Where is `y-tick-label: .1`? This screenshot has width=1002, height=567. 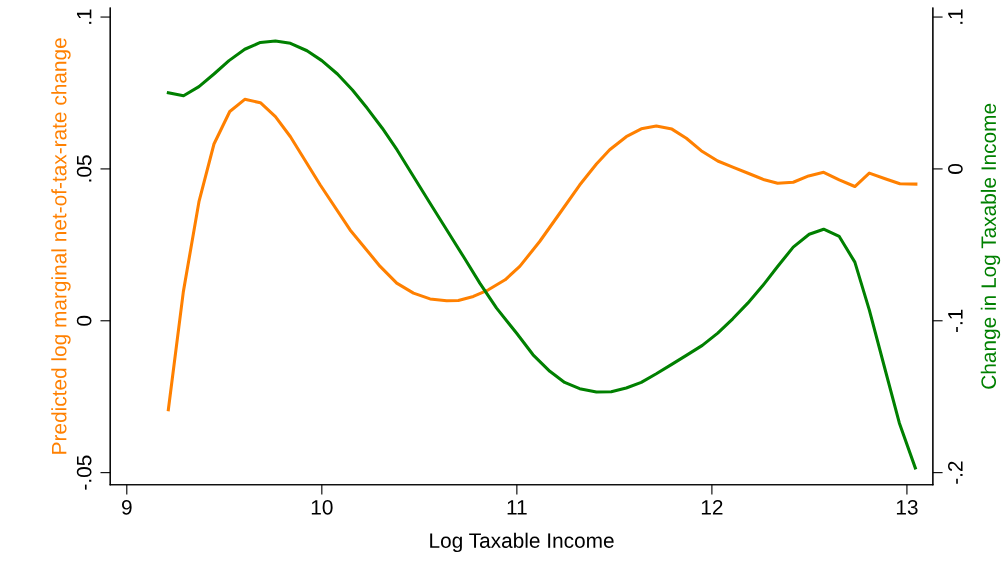 y-tick-label: .1 is located at coordinates (84, 16).